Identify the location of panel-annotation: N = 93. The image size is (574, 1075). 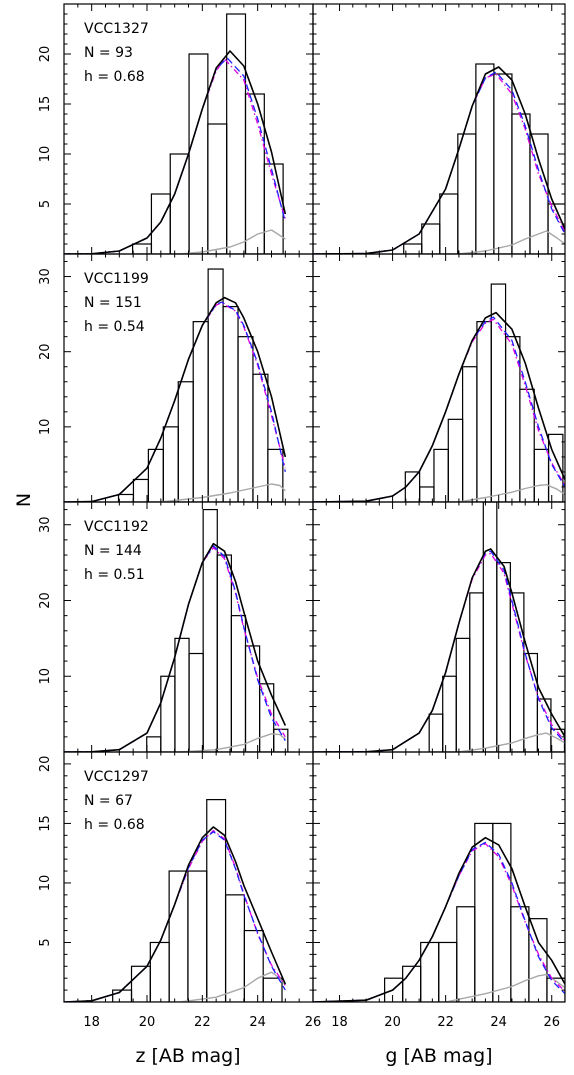
(108, 53).